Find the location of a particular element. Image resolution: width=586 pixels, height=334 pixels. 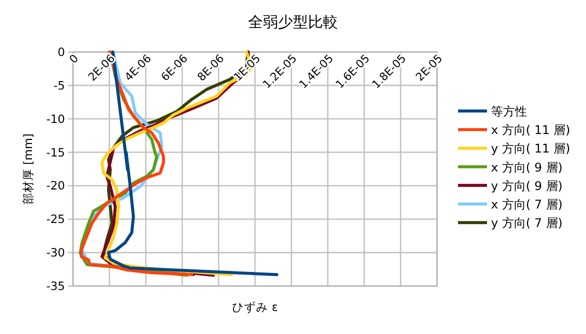

chart-title: 全弱少型比較 is located at coordinates (293, 22).